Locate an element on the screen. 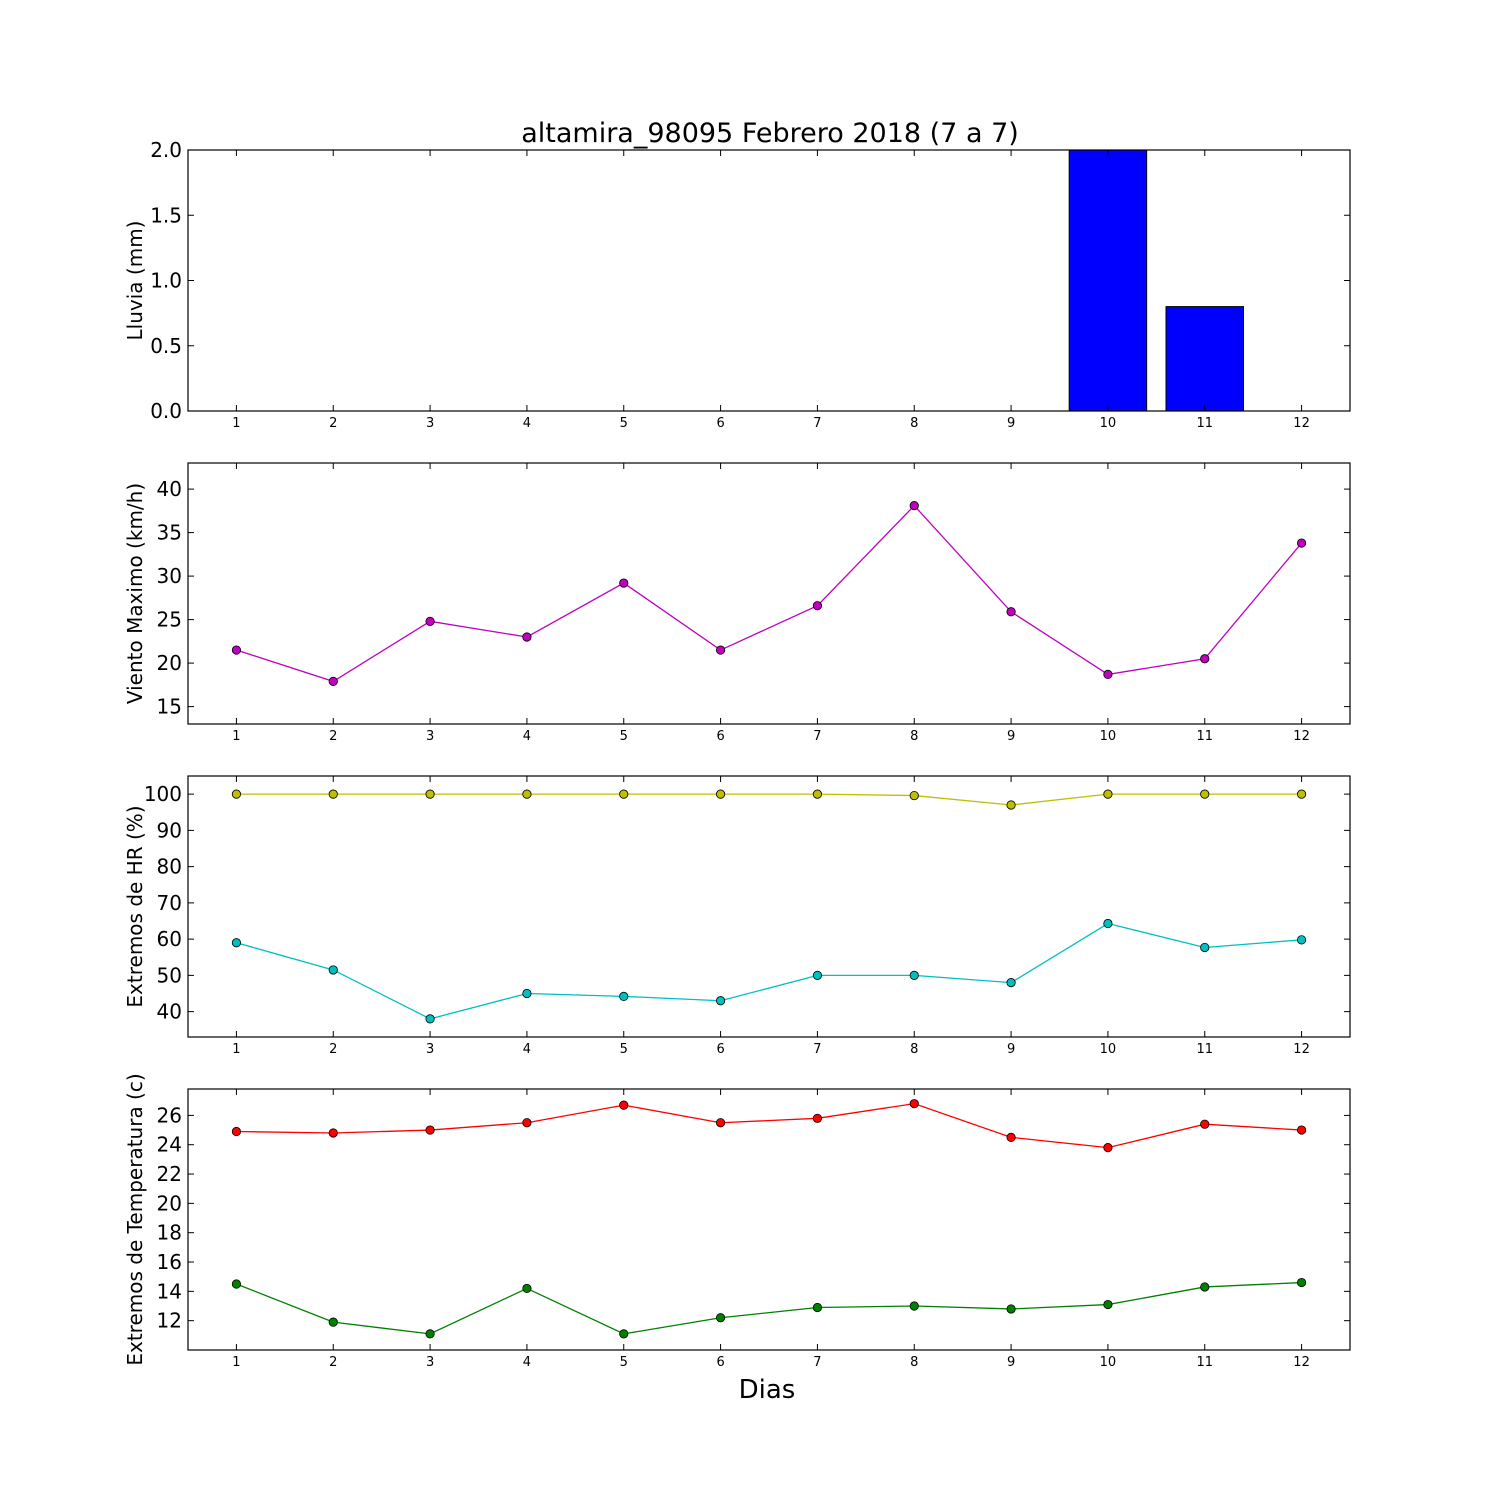  y-tick-label: 1.5 is located at coordinates (166, 215).